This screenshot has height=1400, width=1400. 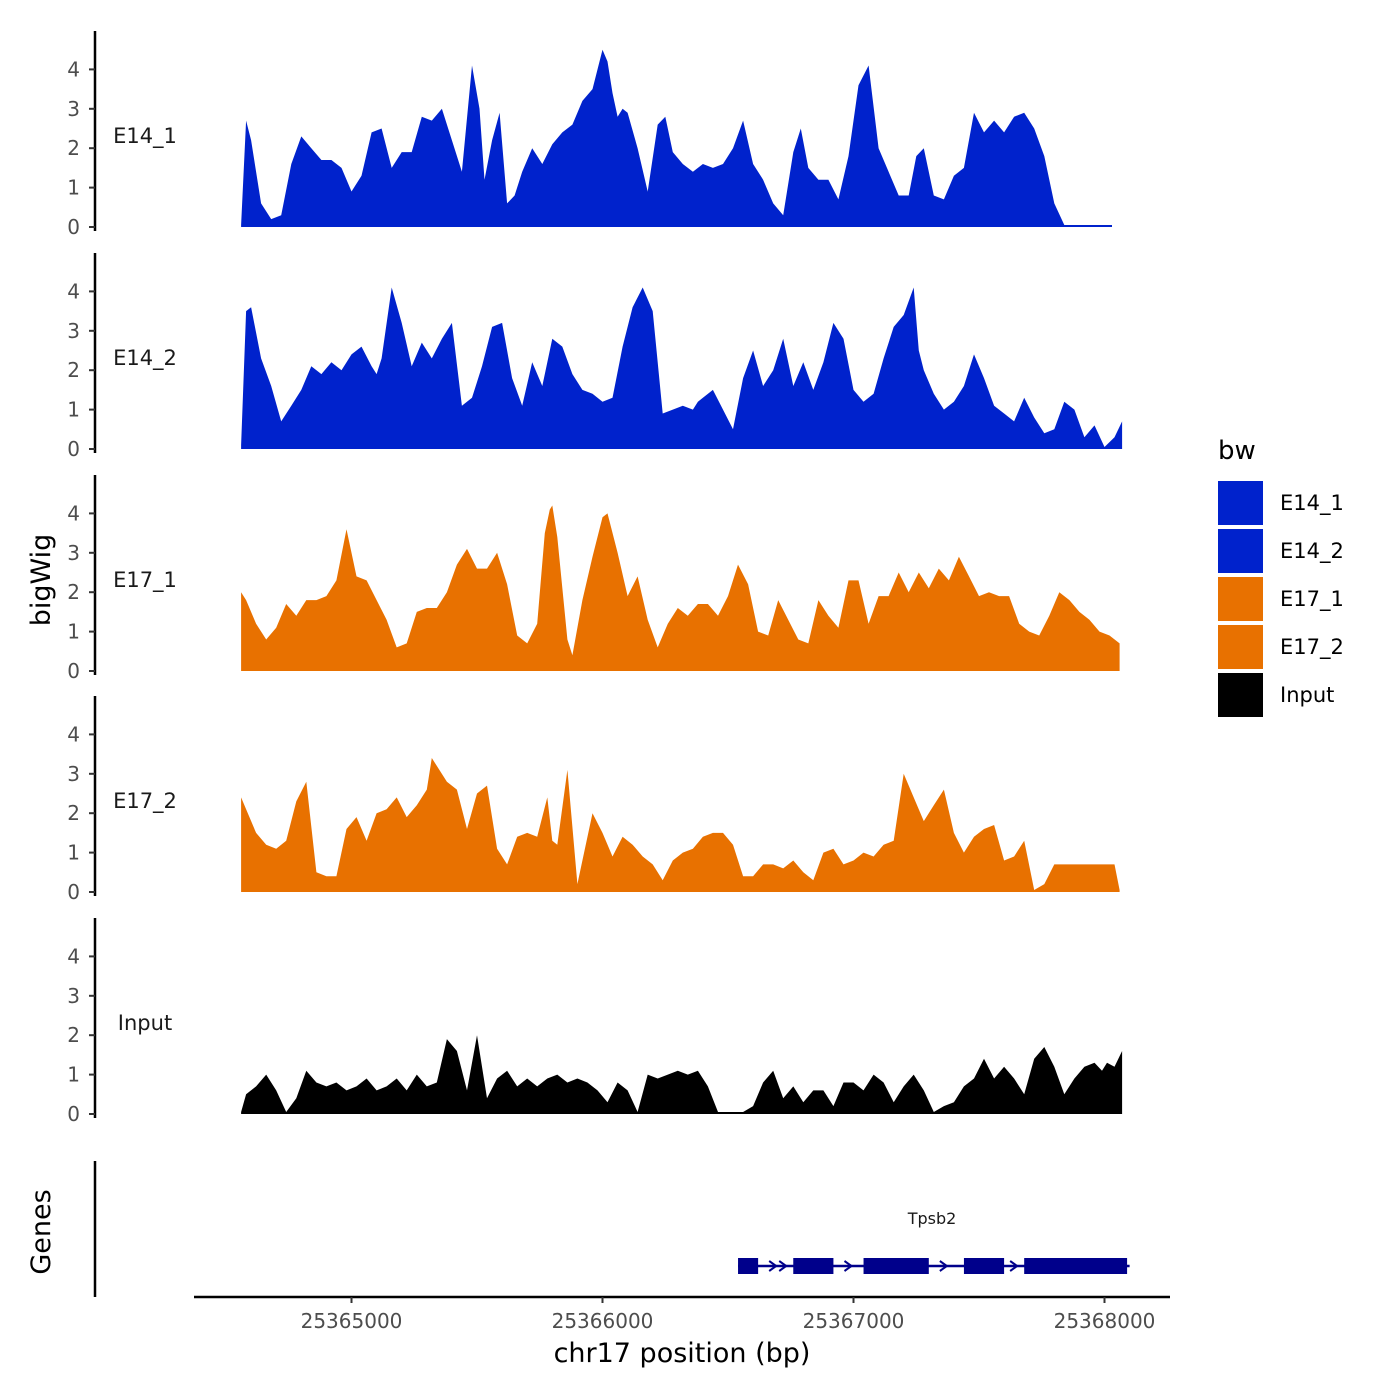 I want to click on genes-panel: Tpsb2, so click(x=611, y=1229).